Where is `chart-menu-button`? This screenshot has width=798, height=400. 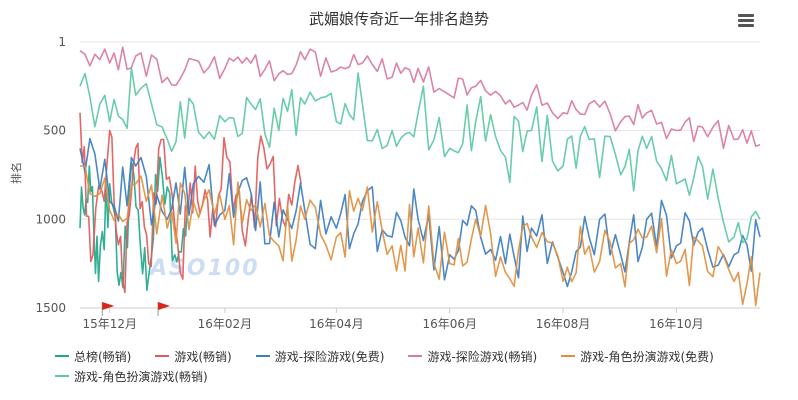
chart-menu-button is located at coordinates (746, 22).